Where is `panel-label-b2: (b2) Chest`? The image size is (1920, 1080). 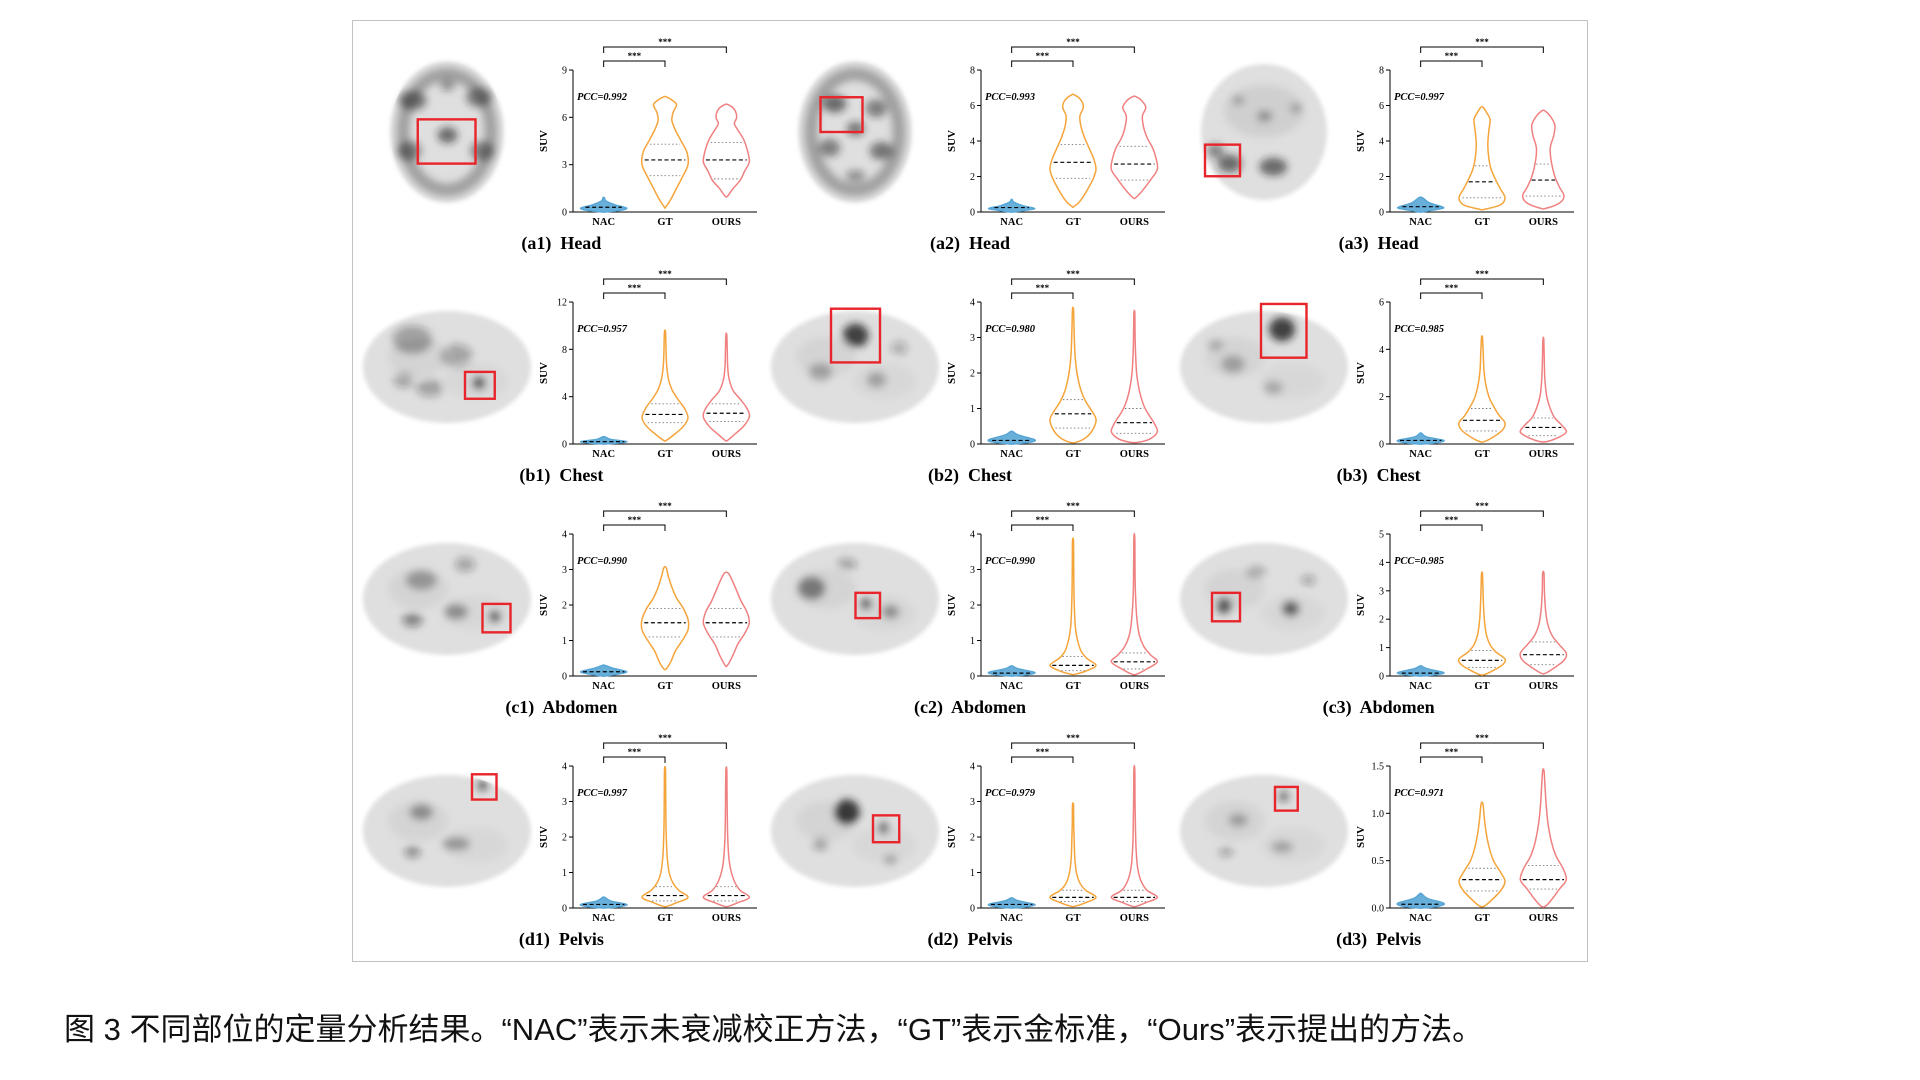 panel-label-b2: (b2) Chest is located at coordinates (969, 475).